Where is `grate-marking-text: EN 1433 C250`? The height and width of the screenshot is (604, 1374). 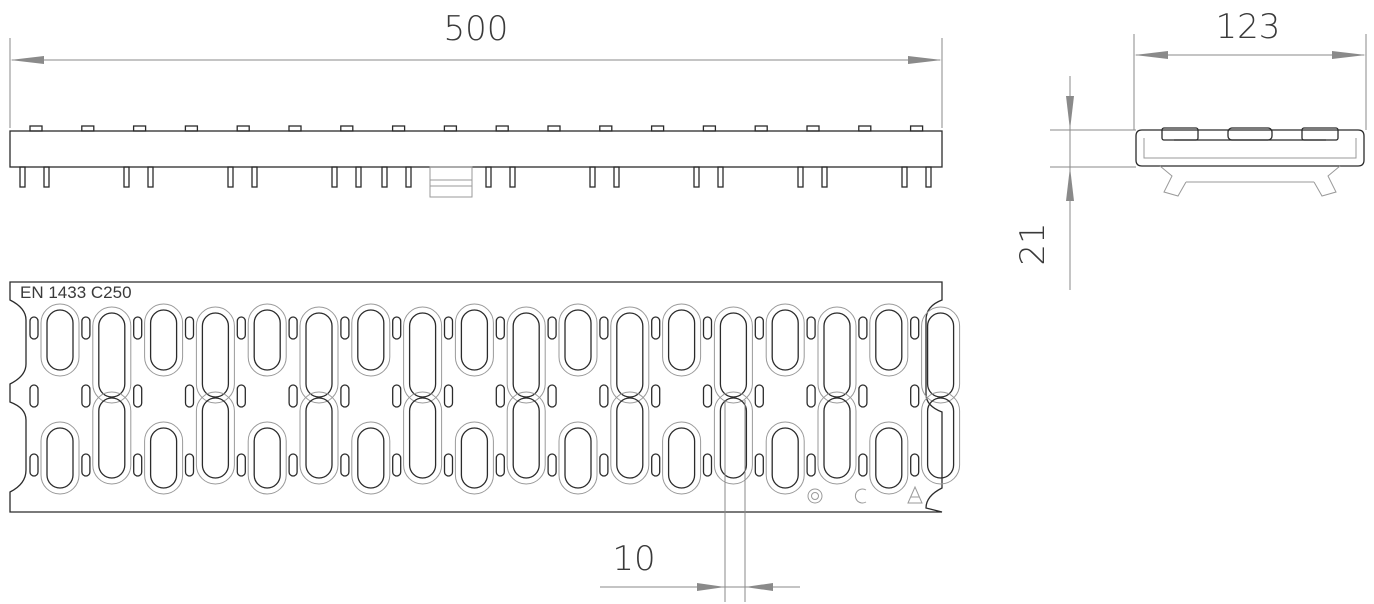
grate-marking-text: EN 1433 C250 is located at coordinates (76, 292).